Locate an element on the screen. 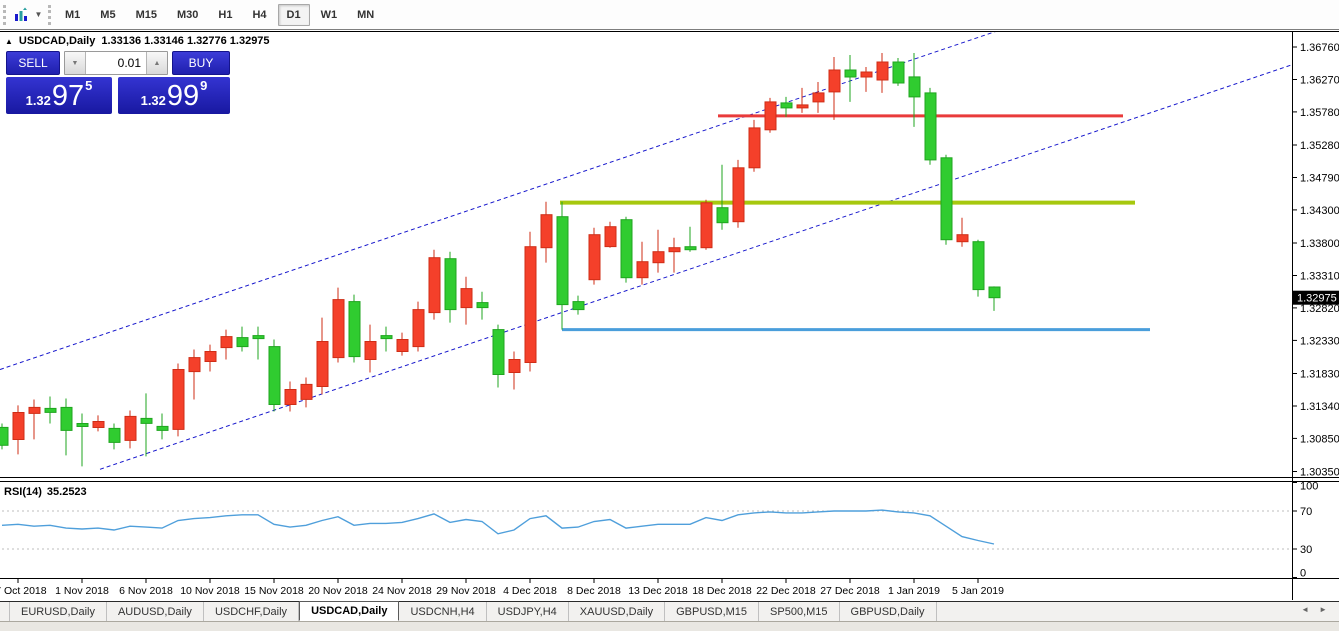 This screenshot has height=631, width=1339. sell-price-sup: 5 is located at coordinates (89, 85).